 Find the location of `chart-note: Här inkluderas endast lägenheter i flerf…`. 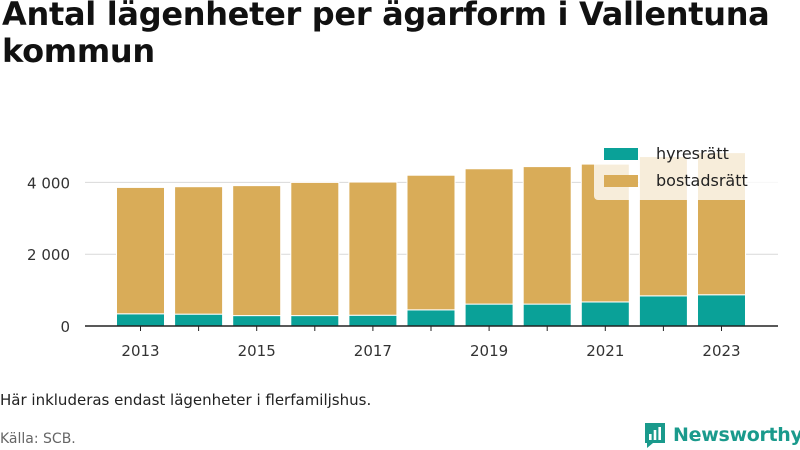

chart-note: Här inkluderas endast lägenheter i flerf… is located at coordinates (186, 400).